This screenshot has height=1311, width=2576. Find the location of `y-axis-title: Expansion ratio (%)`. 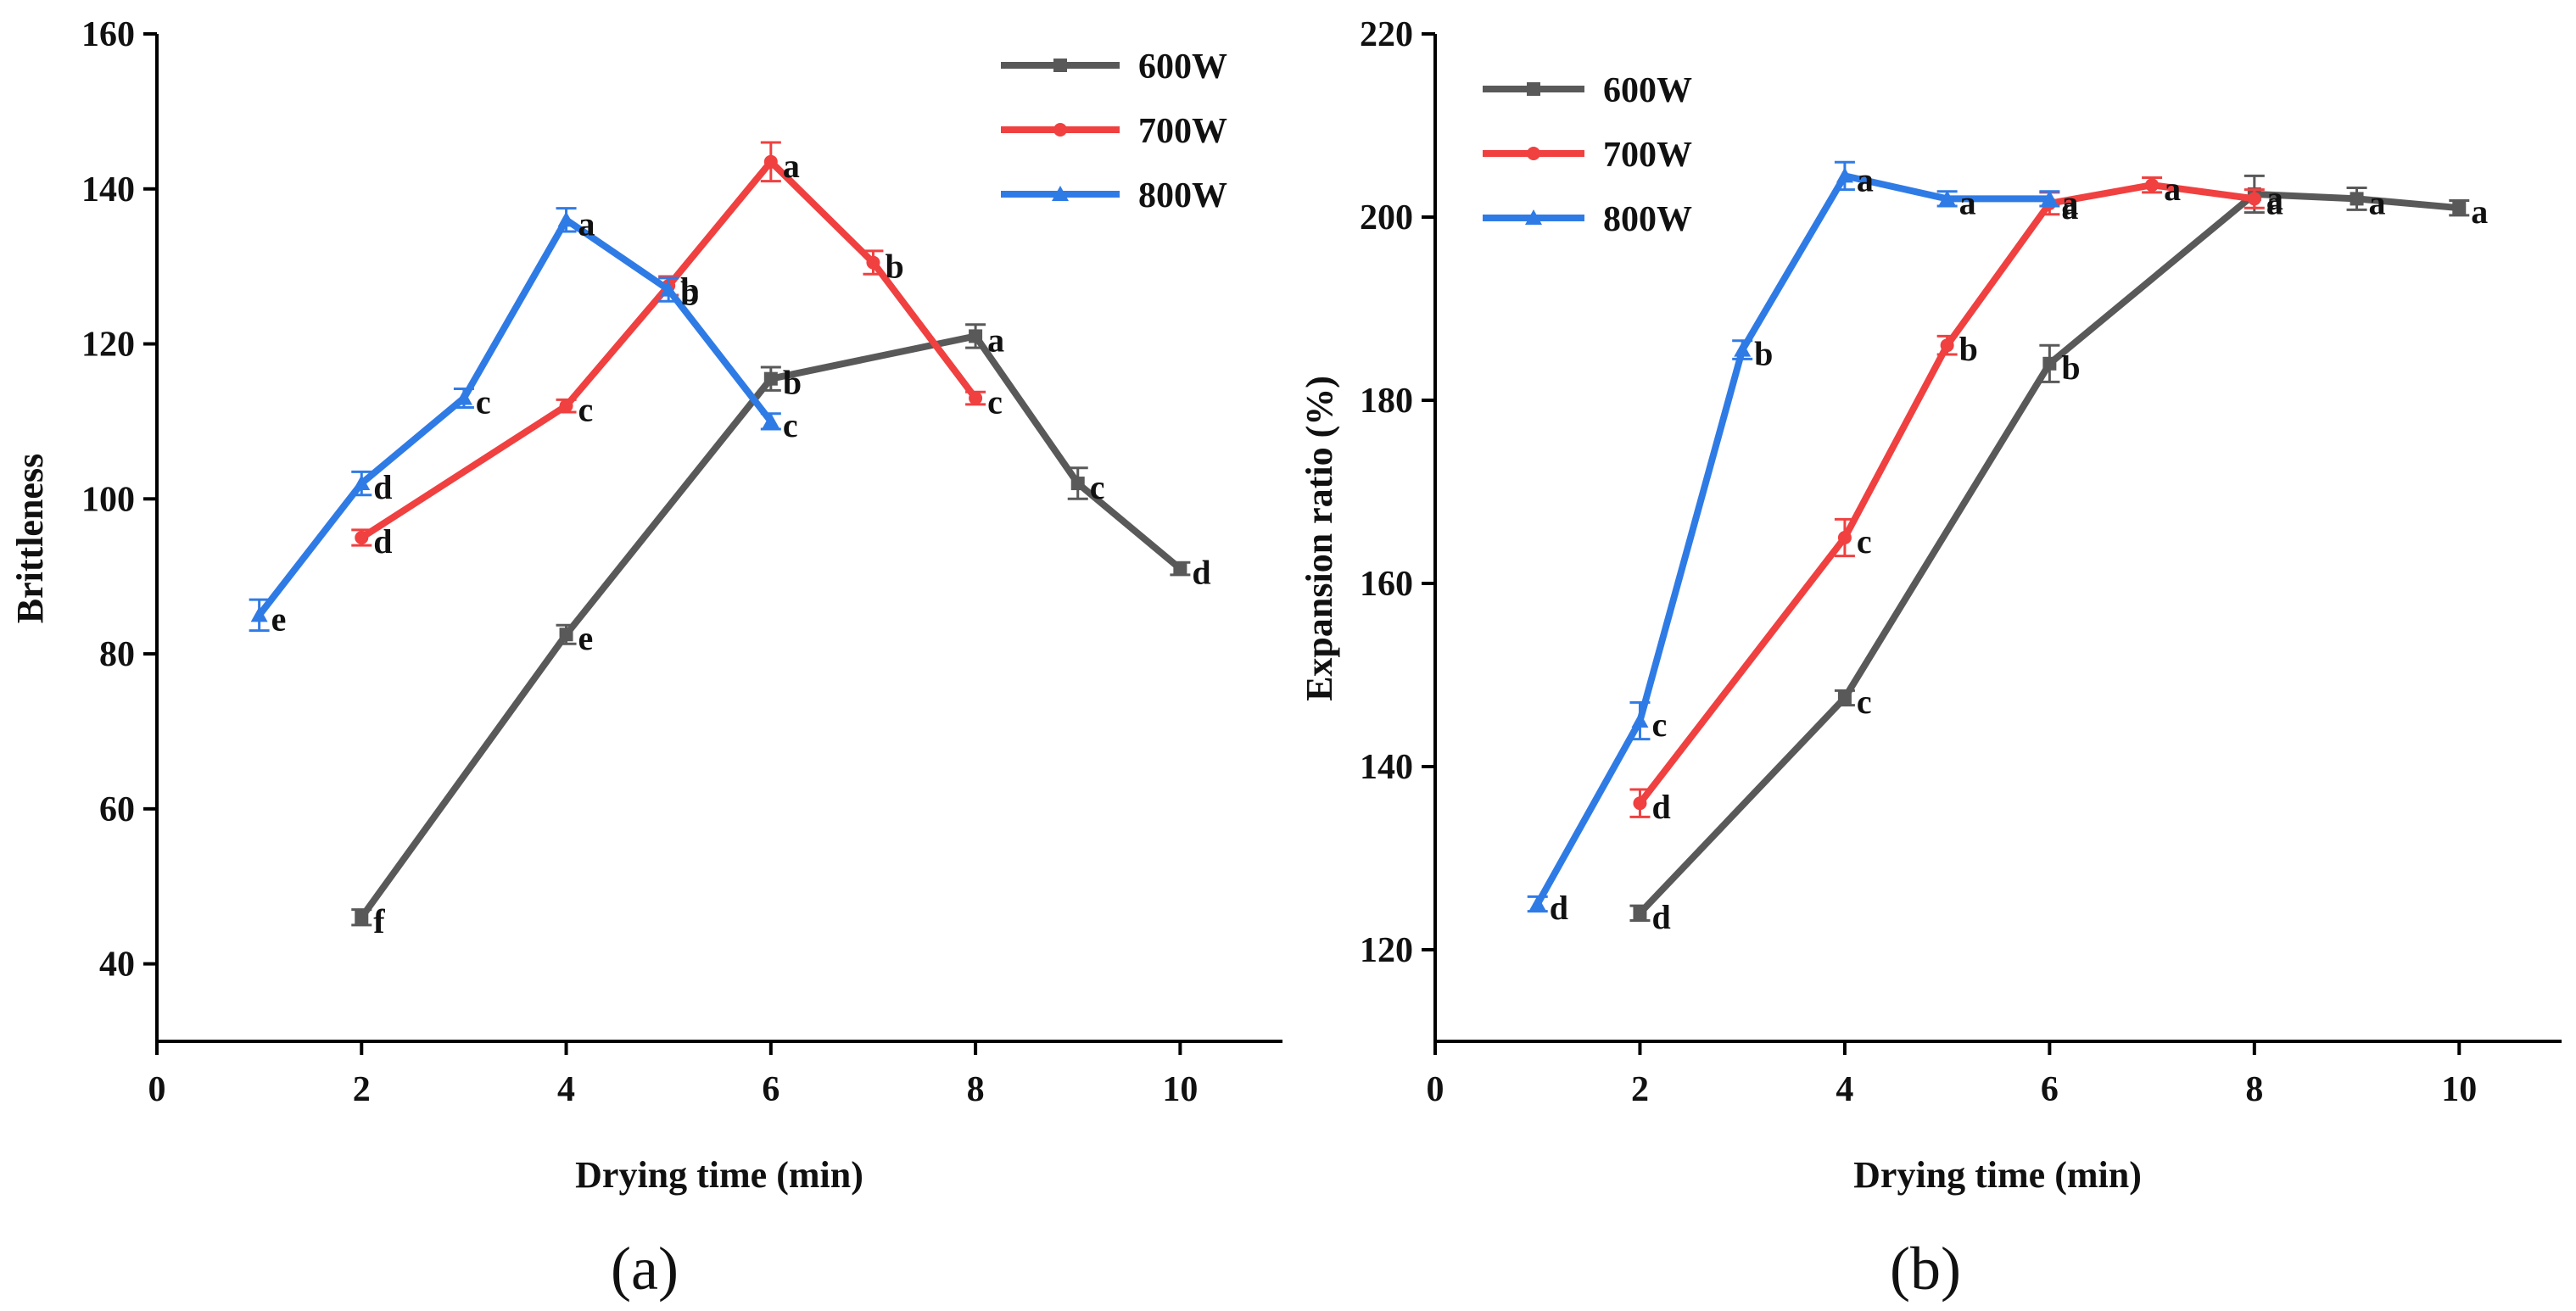

y-axis-title: Expansion ratio (%) is located at coordinates (1319, 538).